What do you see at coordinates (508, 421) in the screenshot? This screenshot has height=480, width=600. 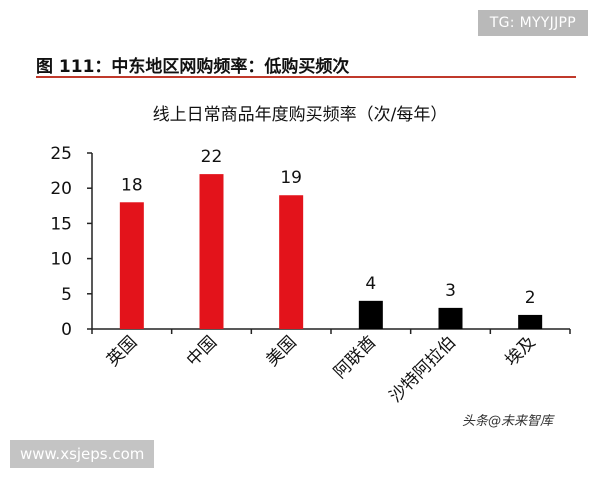 I see `source-watermark: 头条@未来智库` at bounding box center [508, 421].